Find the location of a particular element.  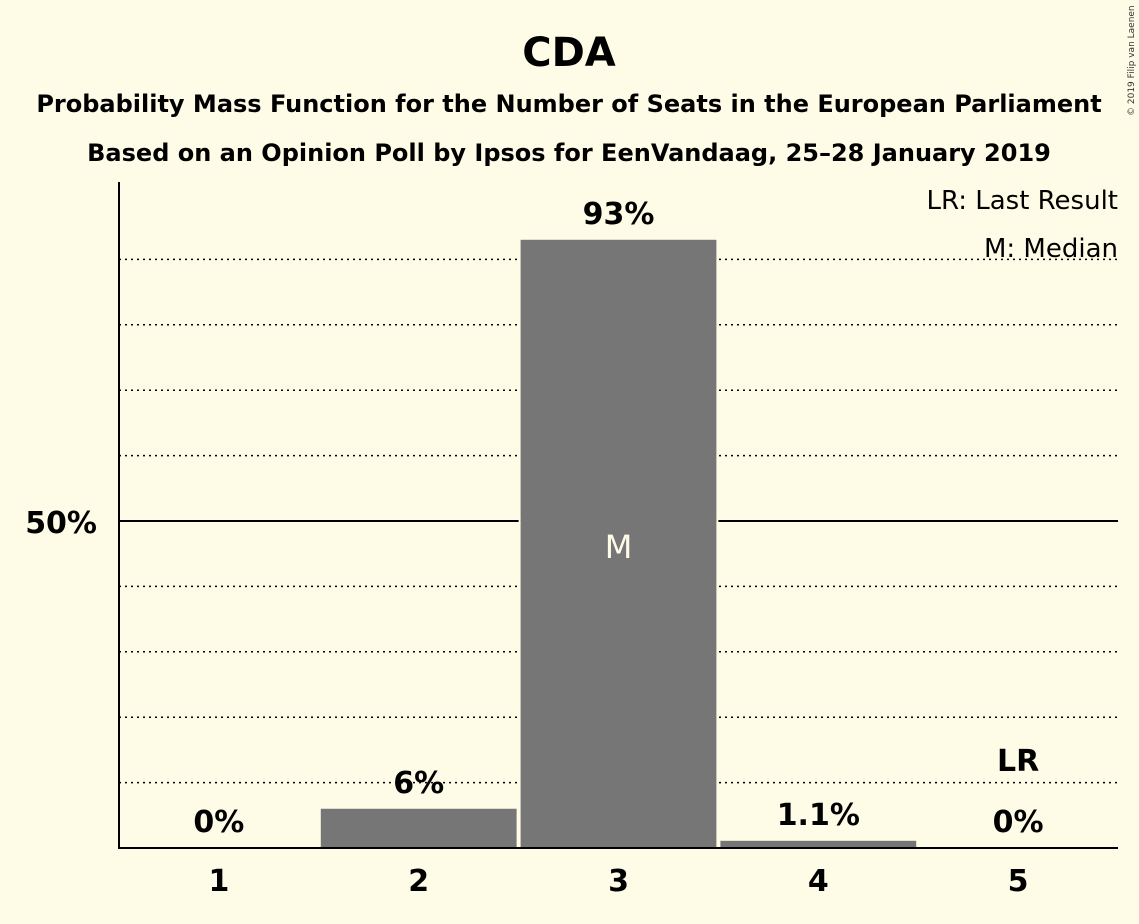

legend-median: M: Median is located at coordinates (1051, 249).